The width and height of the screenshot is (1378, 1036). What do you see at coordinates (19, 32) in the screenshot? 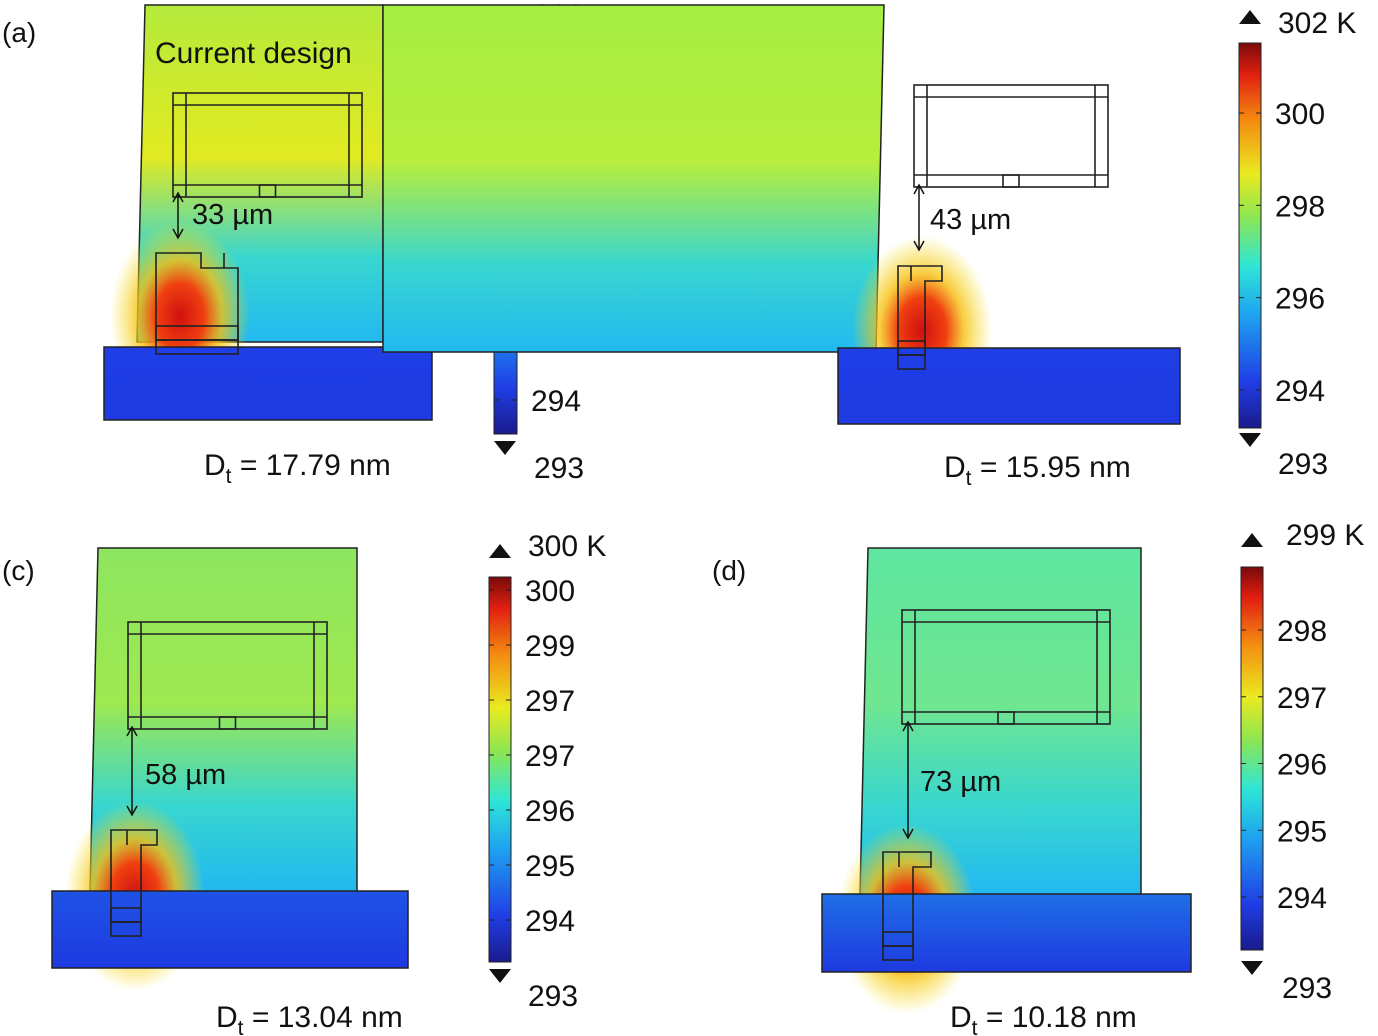
I see `panel-letter: (a)` at bounding box center [19, 32].